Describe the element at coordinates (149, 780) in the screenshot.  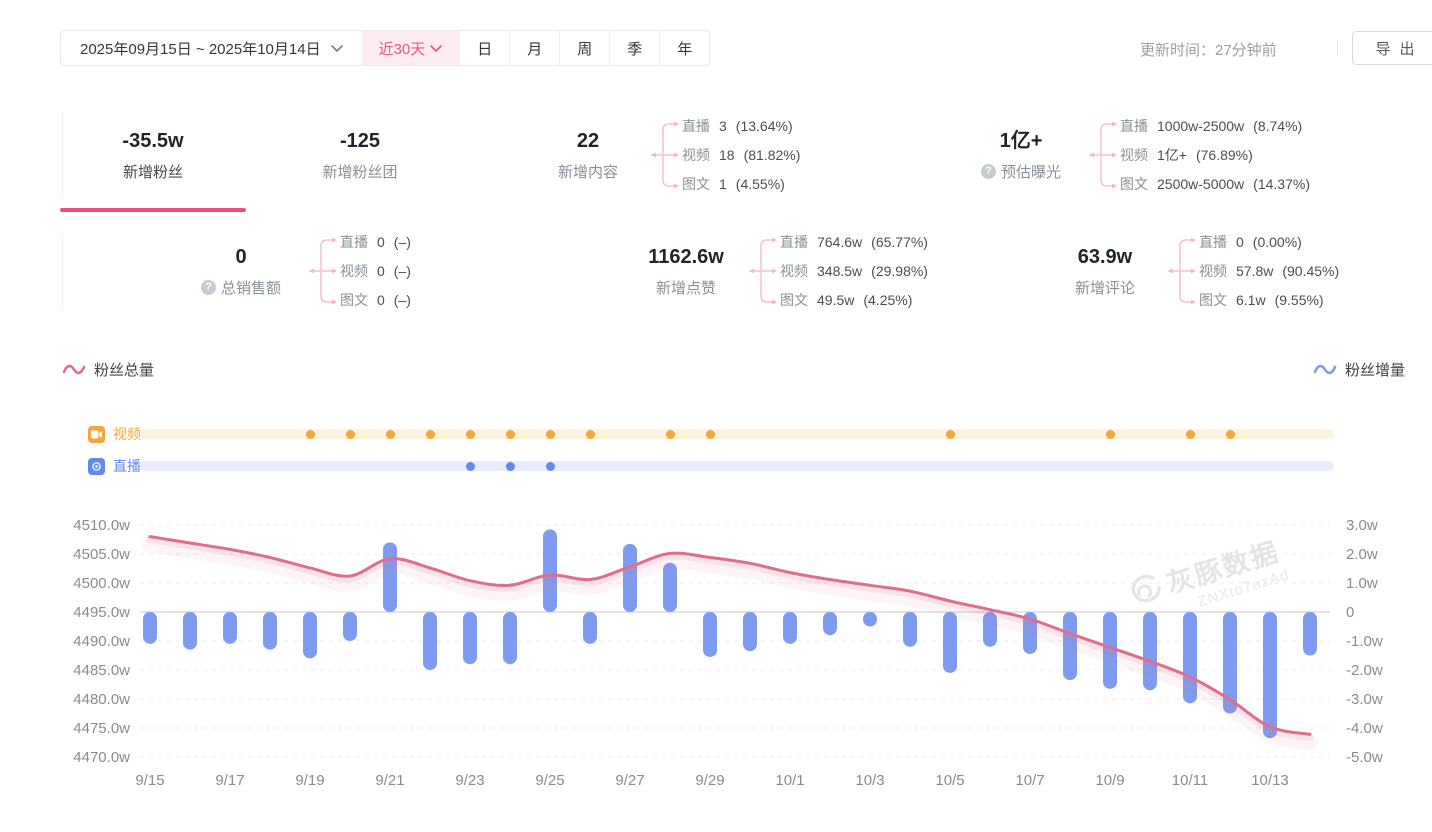
I see `svg-text: 9/15` at that location.